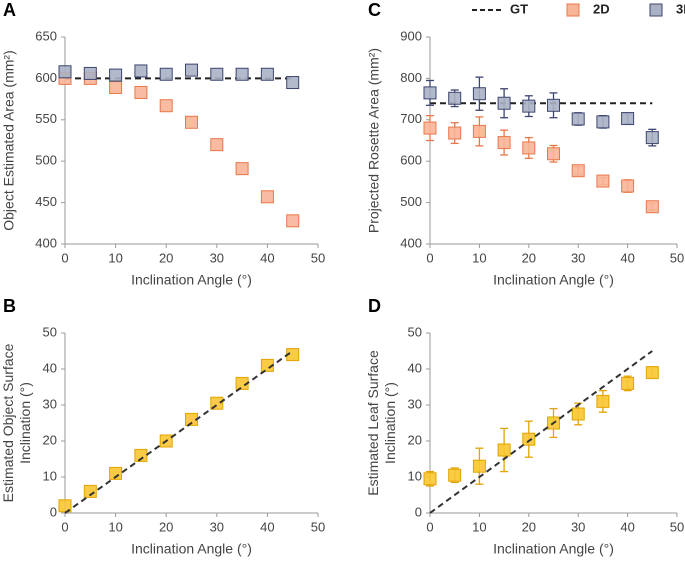 The height and width of the screenshot is (562, 685). What do you see at coordinates (9, 140) in the screenshot?
I see `y-axis-label: Object Estimated Area (mm²)` at bounding box center [9, 140].